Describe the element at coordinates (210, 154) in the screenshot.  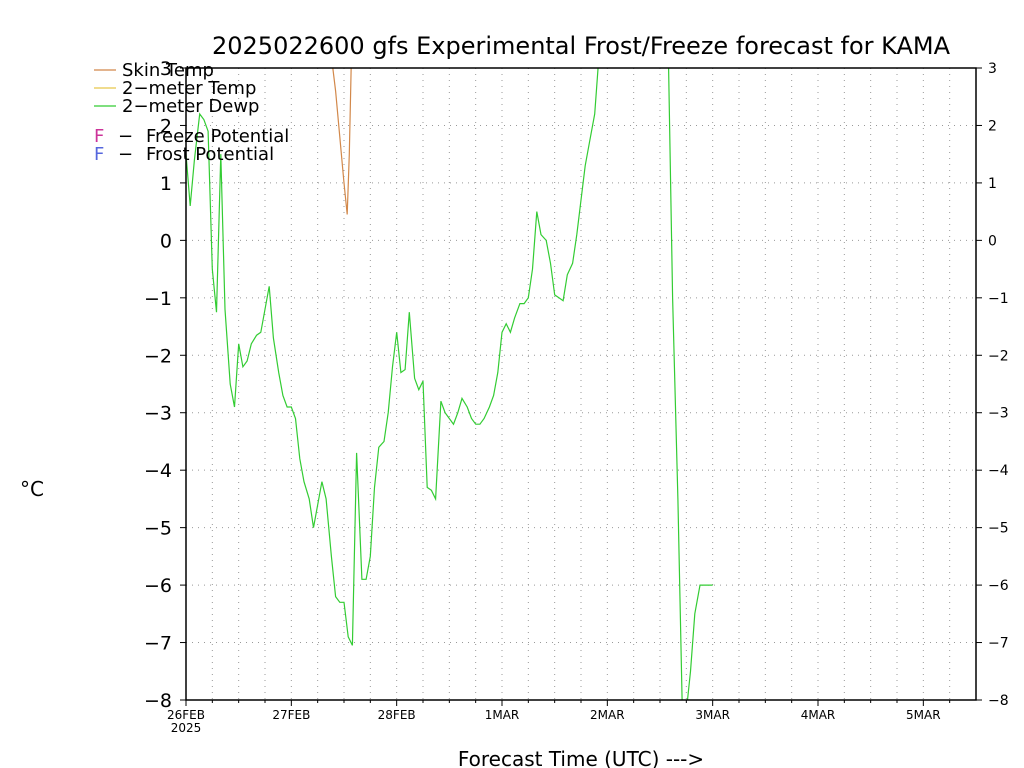
I see `legend-label: Frost Potential` at that location.